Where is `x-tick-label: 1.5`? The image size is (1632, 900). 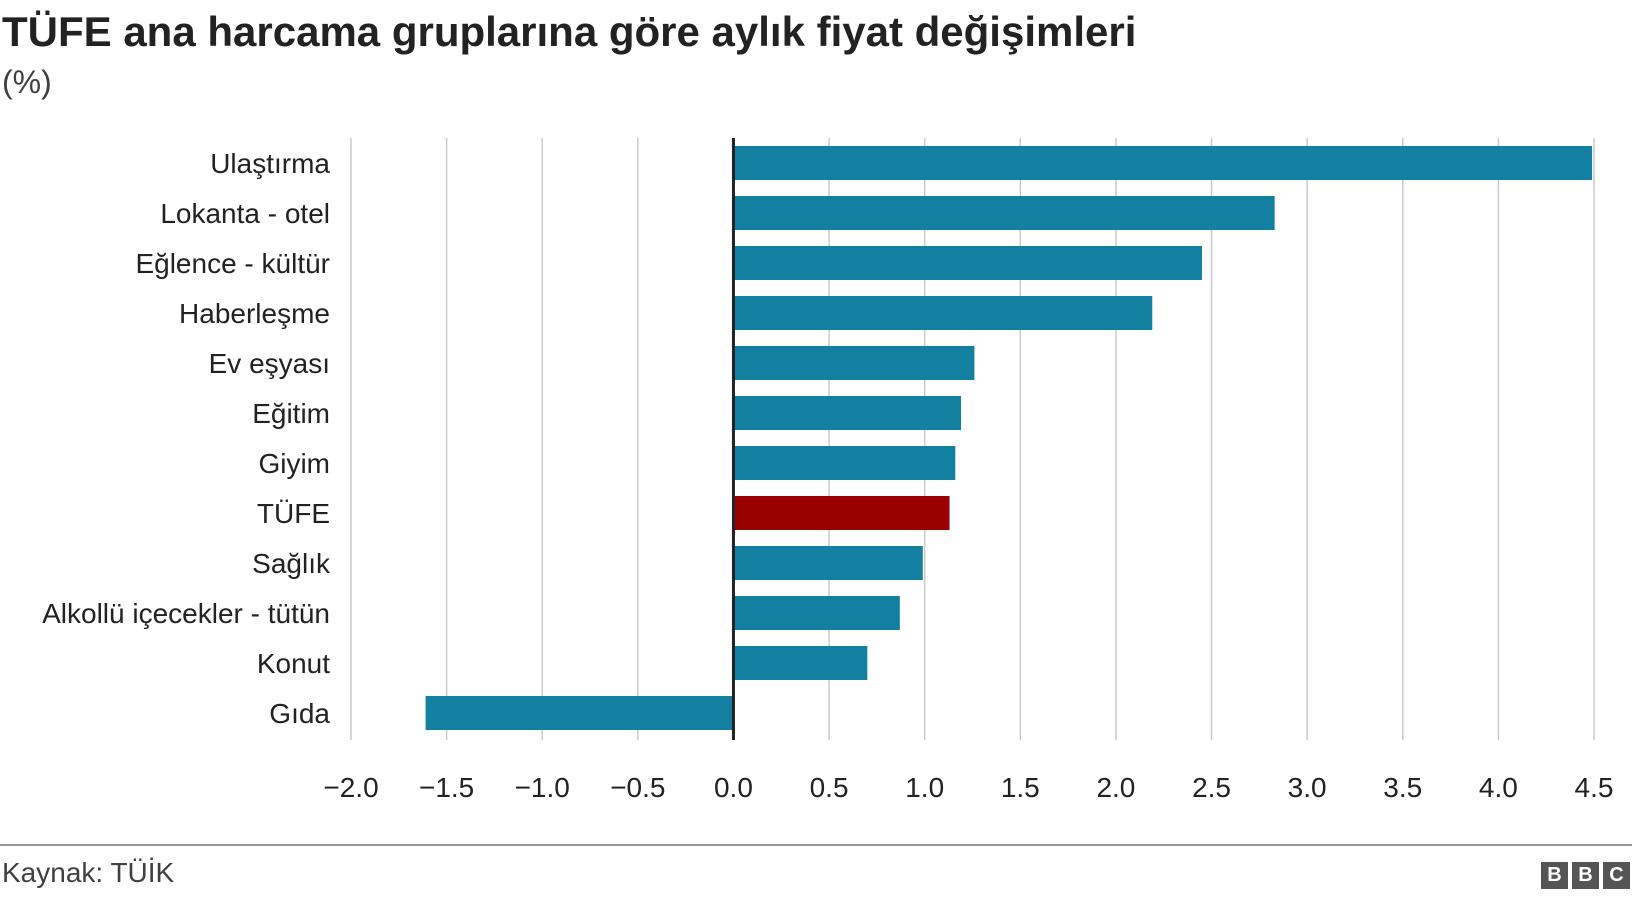 x-tick-label: 1.5 is located at coordinates (1020, 787).